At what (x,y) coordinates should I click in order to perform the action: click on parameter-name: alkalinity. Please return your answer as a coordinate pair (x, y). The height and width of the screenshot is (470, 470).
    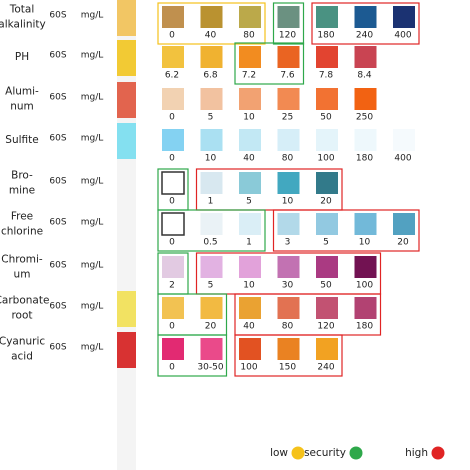
    Looking at the image, I should click on (23, 25).